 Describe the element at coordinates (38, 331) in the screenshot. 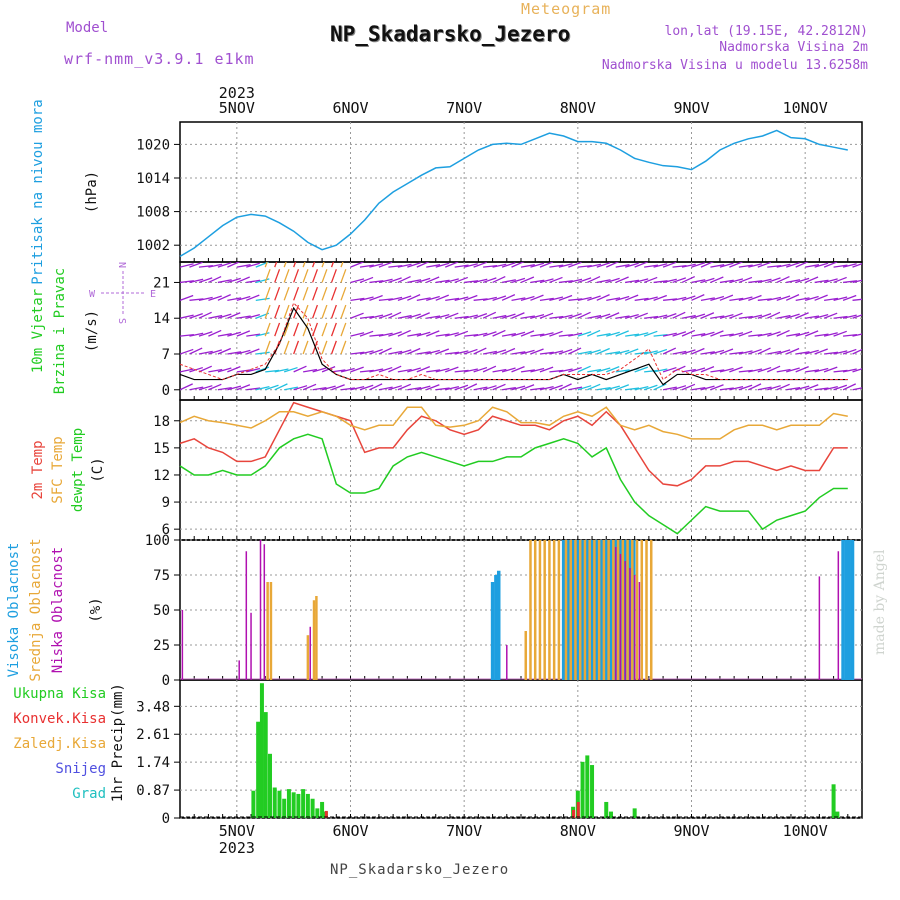

I see `wind-axis-title: 10m Vjetar` at that location.